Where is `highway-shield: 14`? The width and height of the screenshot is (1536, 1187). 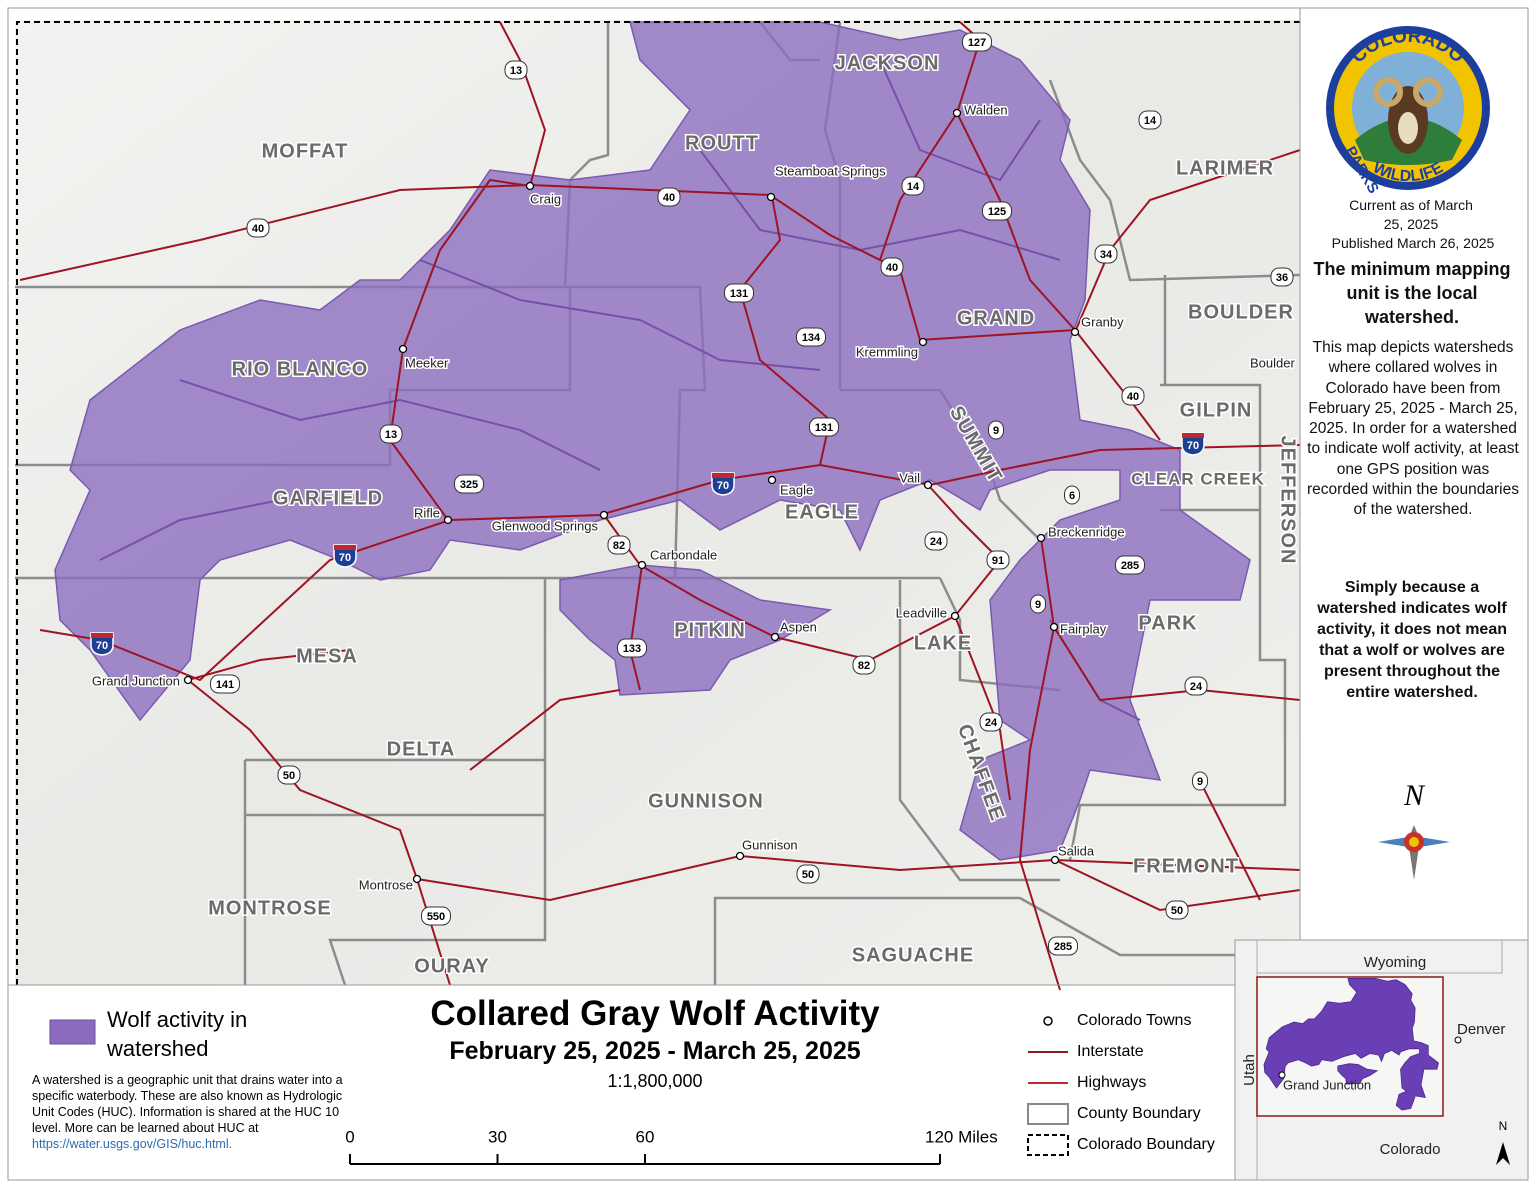 highway-shield: 14 is located at coordinates (913, 186).